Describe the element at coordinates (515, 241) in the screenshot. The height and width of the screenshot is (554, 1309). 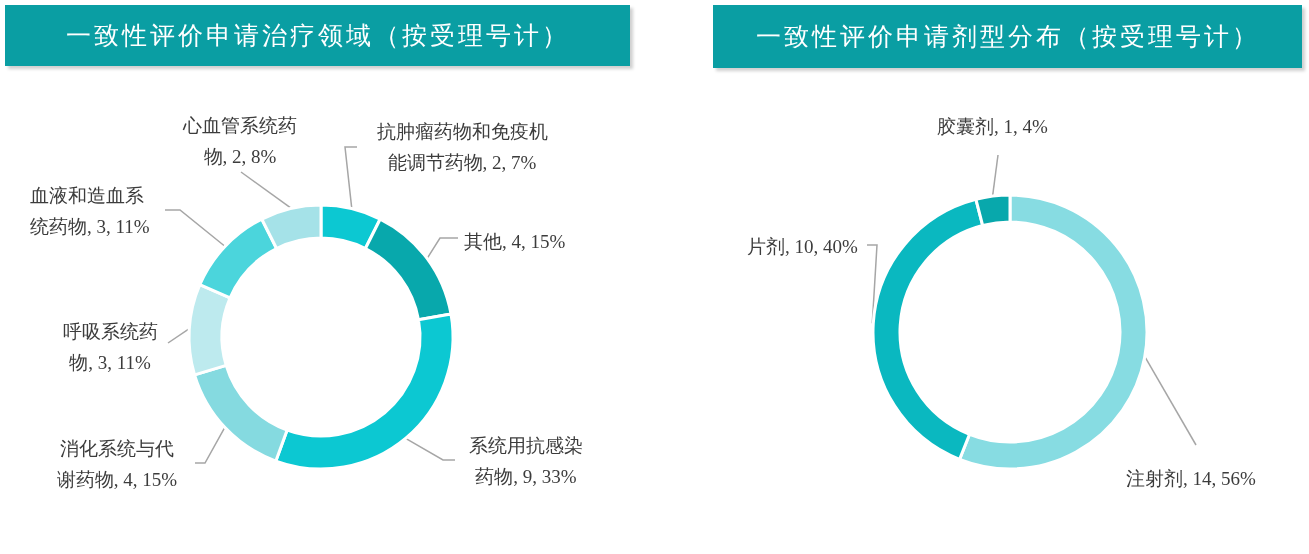
I see `slice-label: 其他, 4, 15%` at that location.